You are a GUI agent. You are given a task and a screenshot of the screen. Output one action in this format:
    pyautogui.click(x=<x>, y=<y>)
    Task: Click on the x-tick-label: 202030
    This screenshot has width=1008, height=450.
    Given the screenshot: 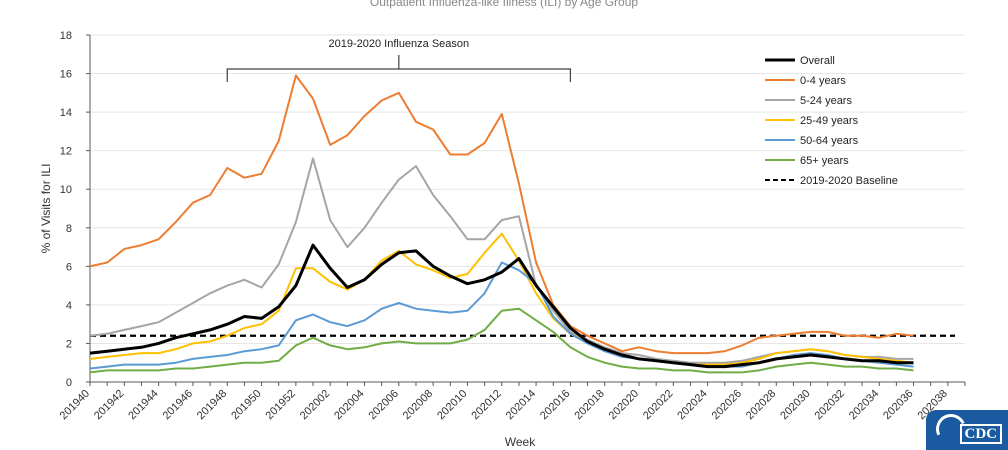 What is the action you would take?
    pyautogui.click(x=795, y=405)
    